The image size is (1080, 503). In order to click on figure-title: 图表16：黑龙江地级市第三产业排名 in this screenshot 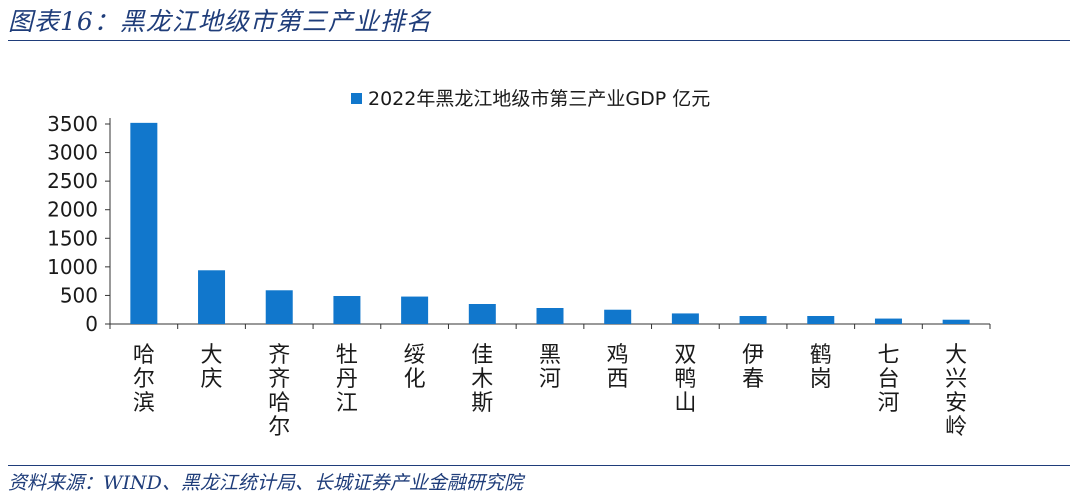, I will do `click(220, 21)`.